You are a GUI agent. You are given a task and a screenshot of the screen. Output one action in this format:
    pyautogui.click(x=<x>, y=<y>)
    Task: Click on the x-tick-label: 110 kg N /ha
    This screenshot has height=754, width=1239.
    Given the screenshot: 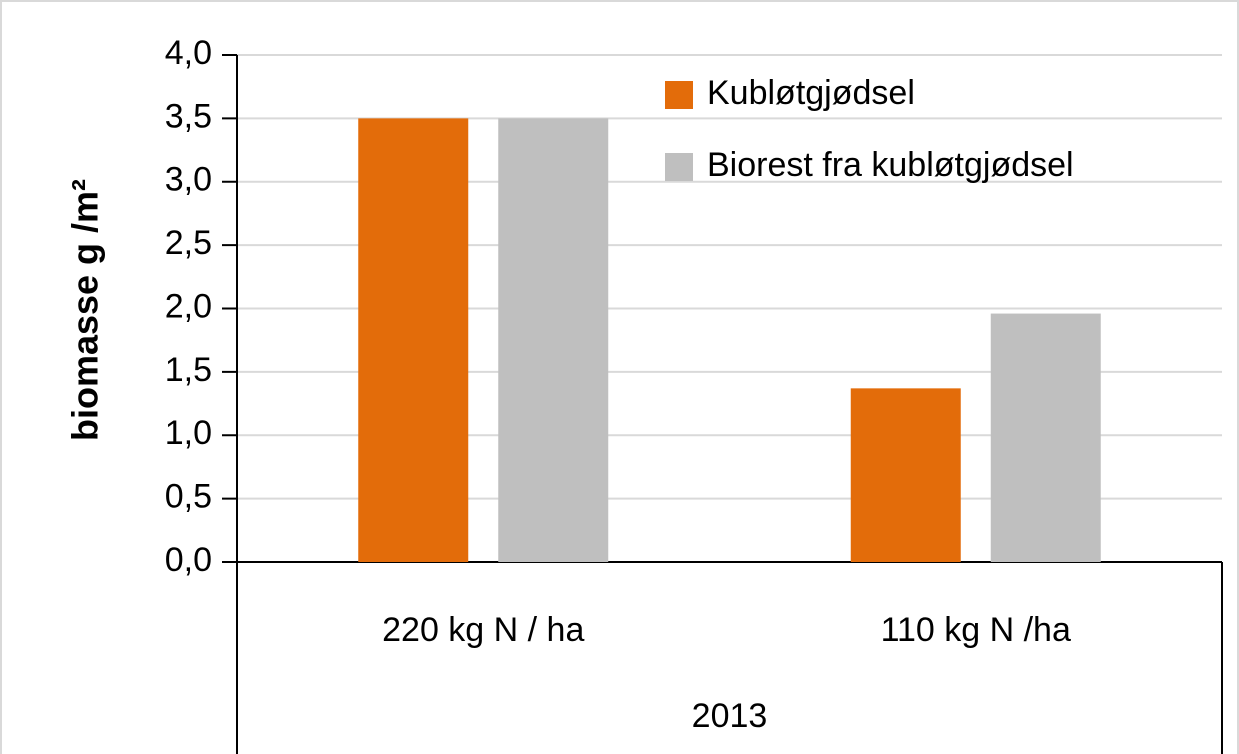 What is the action you would take?
    pyautogui.click(x=976, y=630)
    